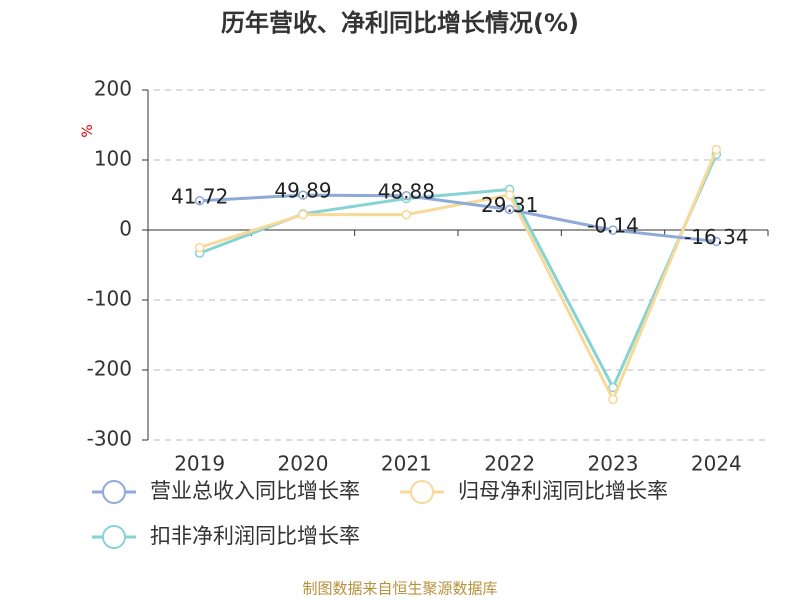 This screenshot has height=600, width=800. I want to click on x-tick-label: 2020, so click(303, 464).